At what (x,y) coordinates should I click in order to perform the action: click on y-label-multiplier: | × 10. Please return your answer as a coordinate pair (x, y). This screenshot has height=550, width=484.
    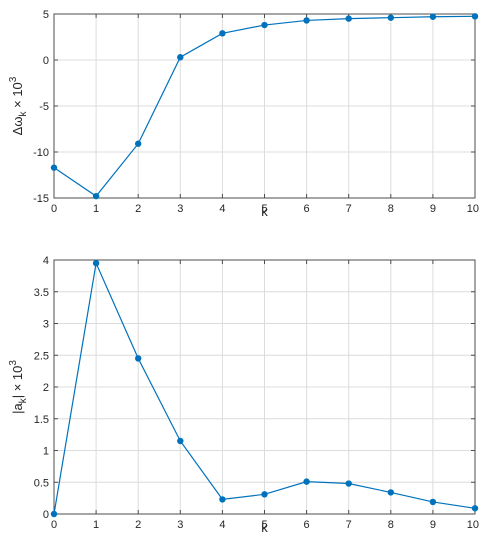
    Looking at the image, I should click on (17, 382).